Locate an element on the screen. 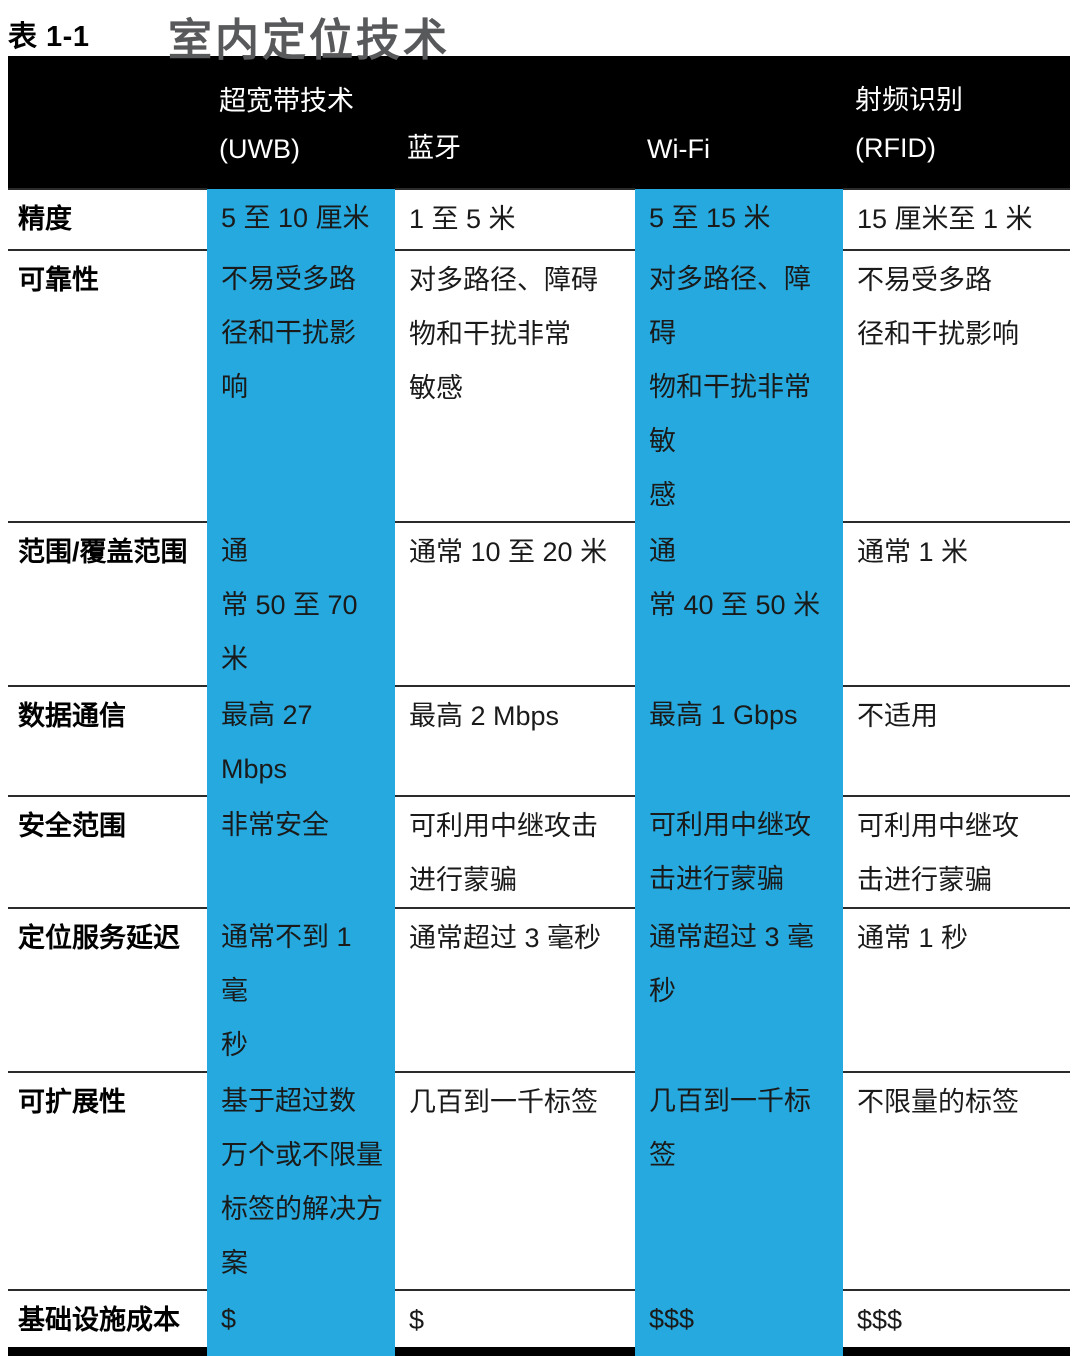 Image resolution: width=1080 pixels, height=1356 pixels. scalability-uwb-cell: 基于超过数 万个或不限量 标签的解决方 案 is located at coordinates (301, 1181).